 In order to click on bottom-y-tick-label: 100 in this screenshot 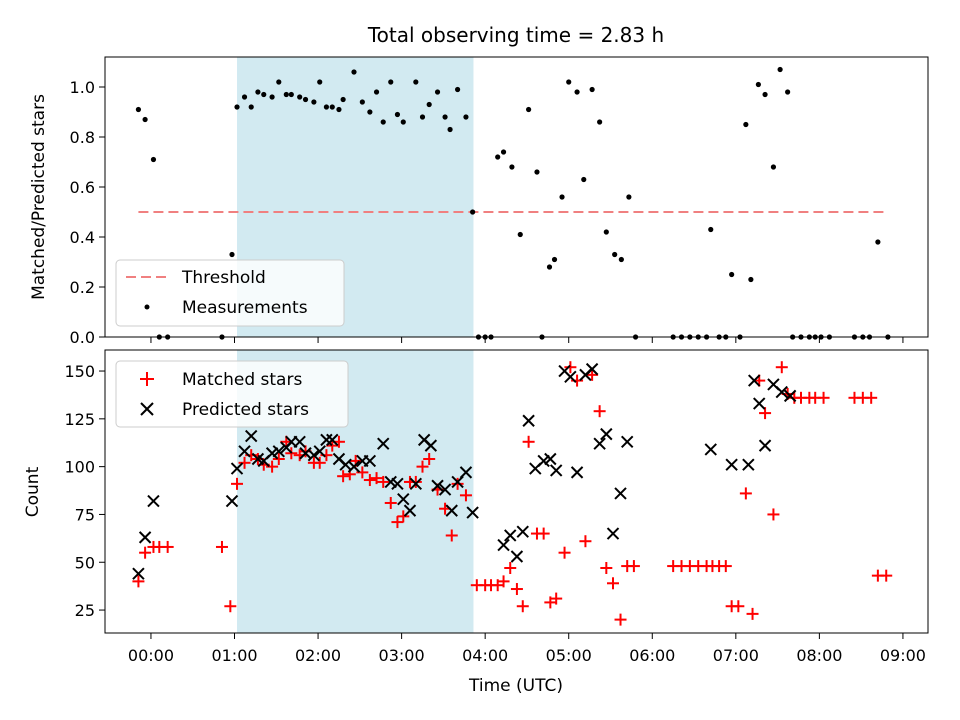, I will do `click(79, 467)`.